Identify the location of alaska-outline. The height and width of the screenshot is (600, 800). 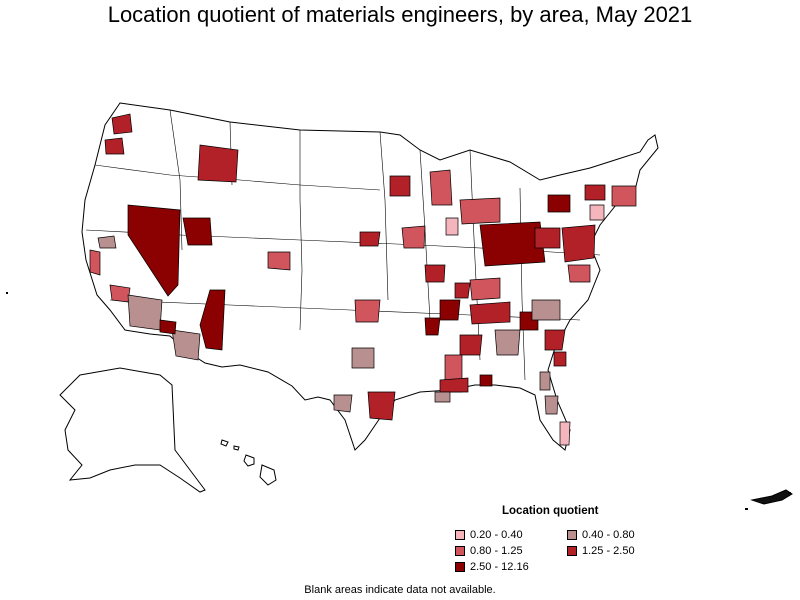
(132, 430).